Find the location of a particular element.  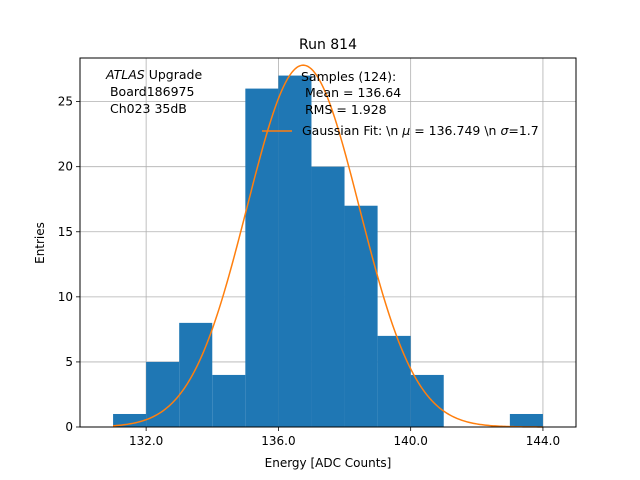

legend-fit-mu: μ is located at coordinates (405, 130).